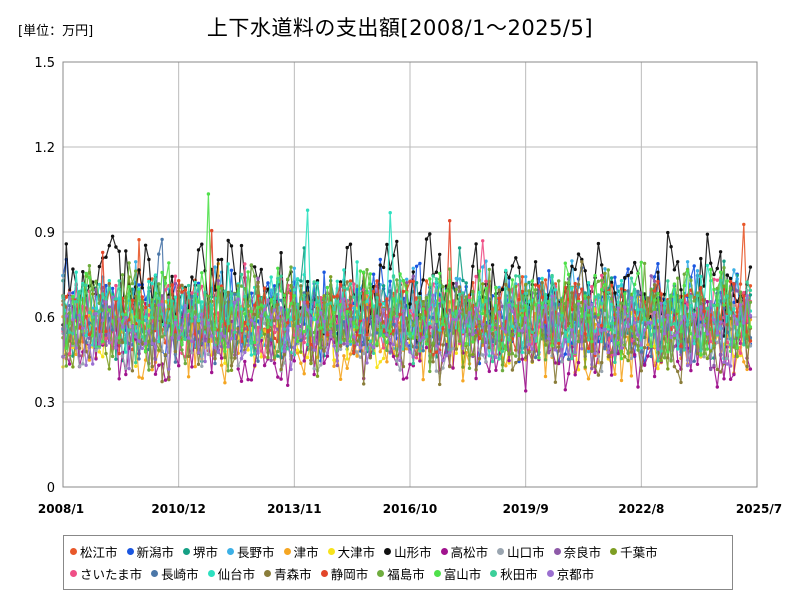  Describe the element at coordinates (351, 551) in the screenshot. I see `legend-item: 大津市` at that location.